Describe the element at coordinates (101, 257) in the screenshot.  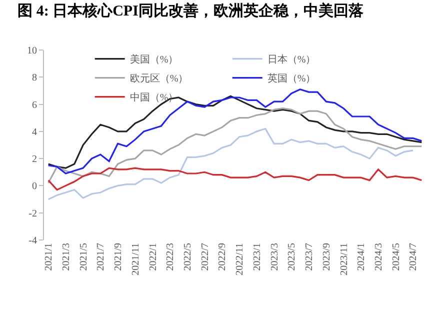
I see `x-tick-label: 2021/7` at that location.